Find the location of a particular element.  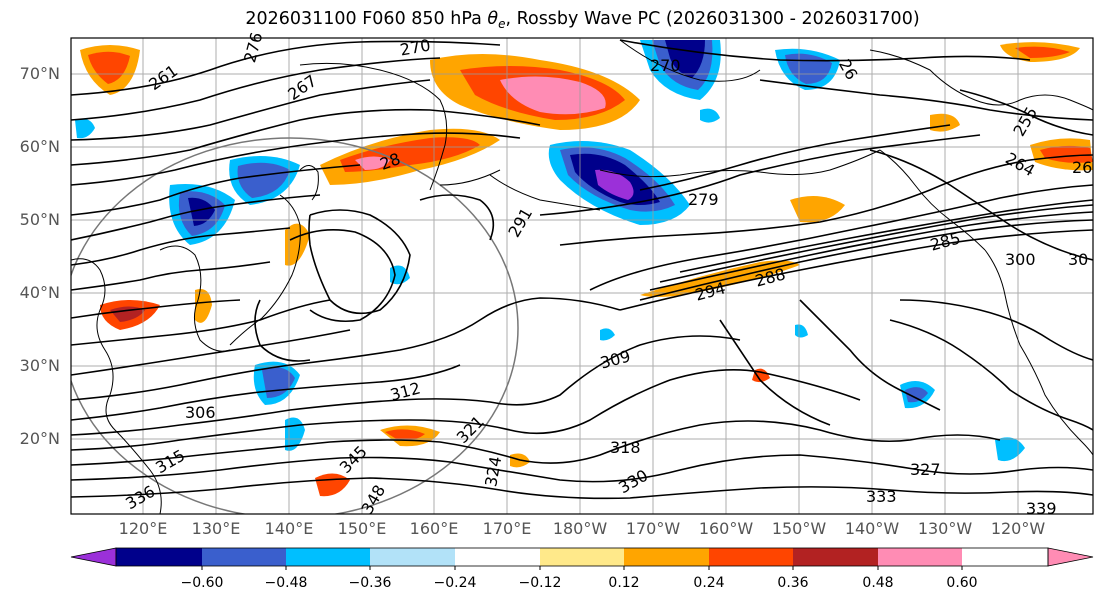

contour-label: 327 is located at coordinates (925, 469).